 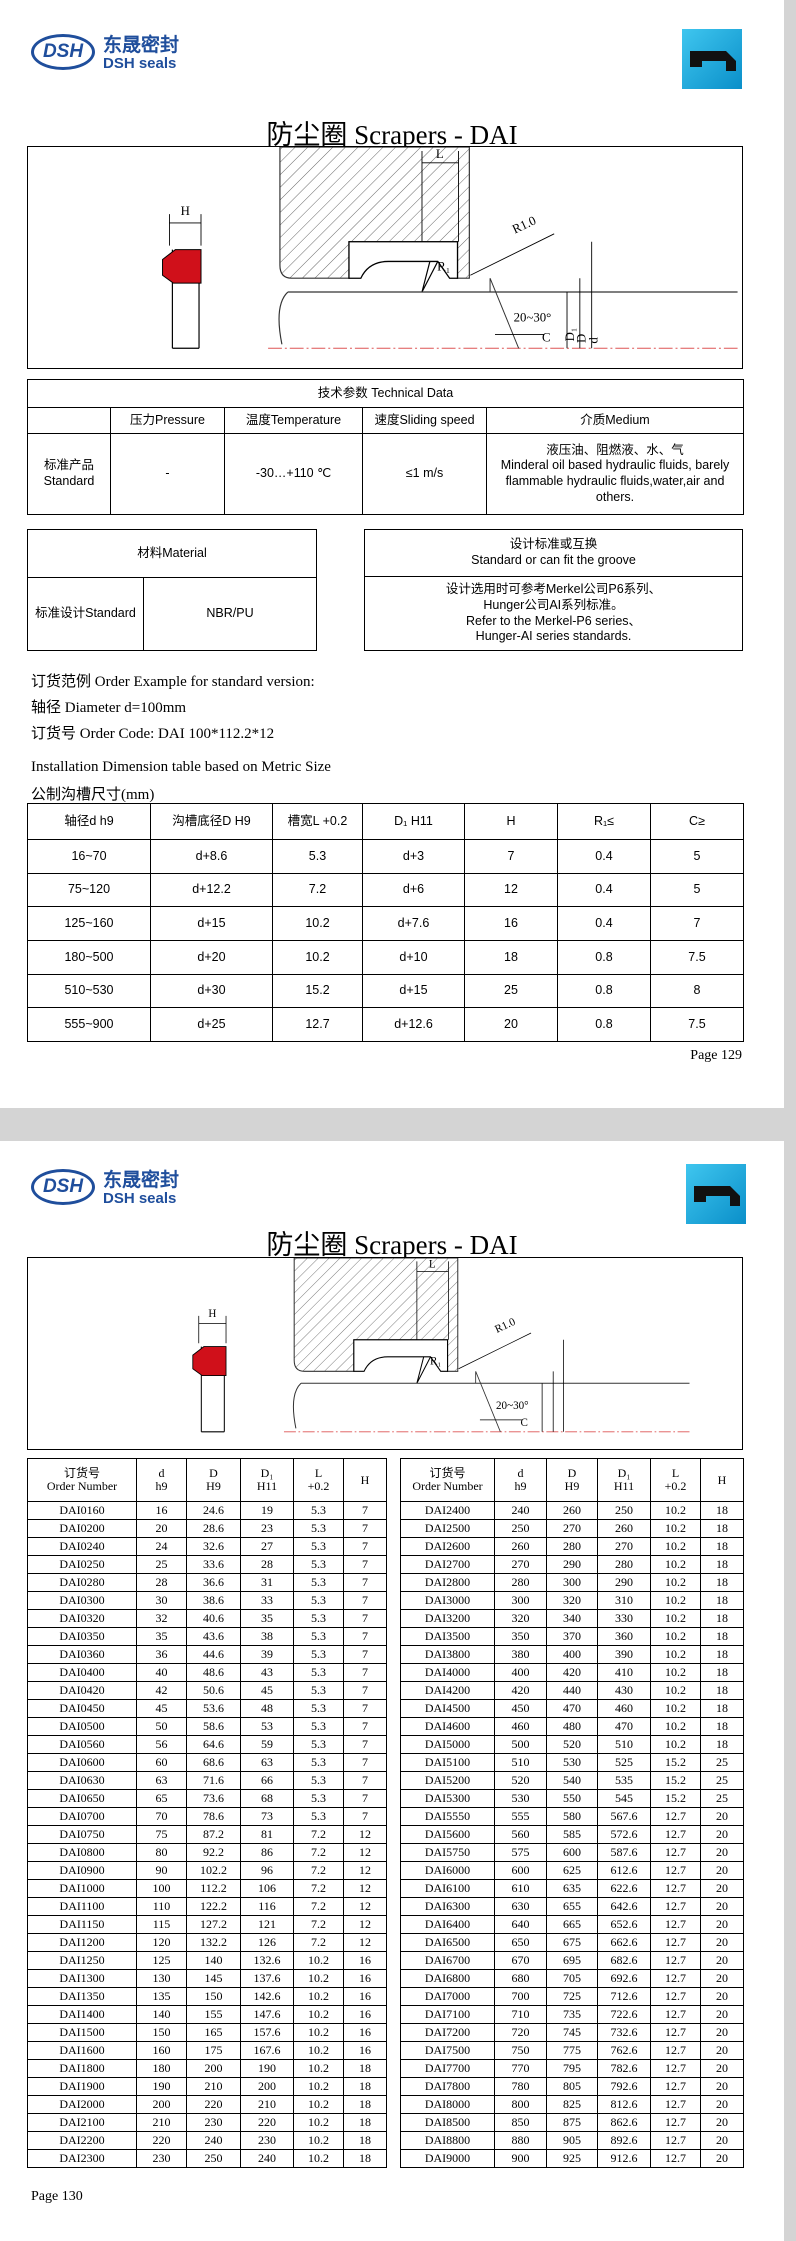 I want to click on cell: 220, so click(x=213, y=2104).